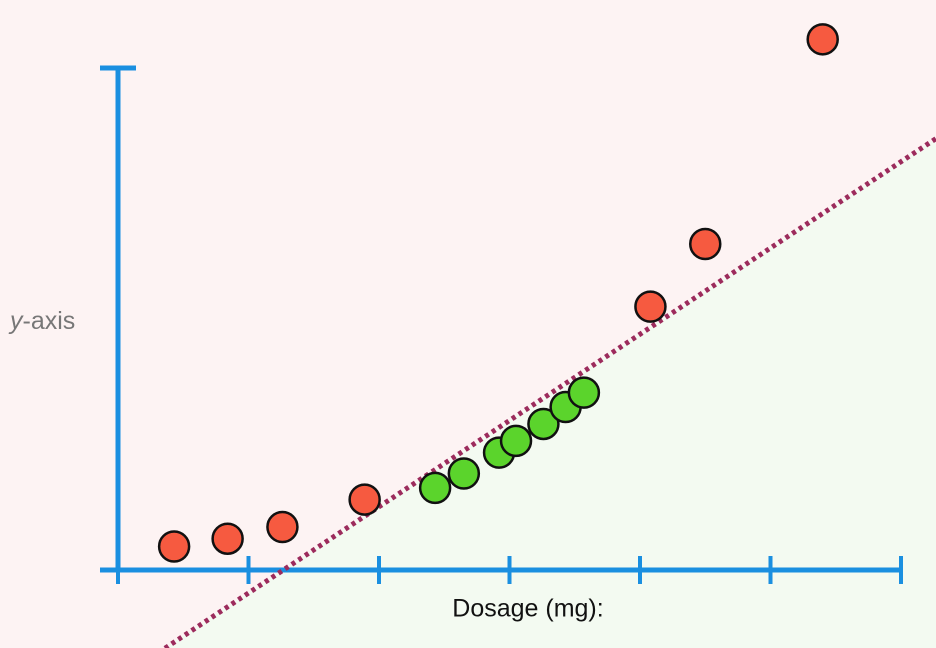 This screenshot has width=936, height=648. I want to click on y-axis-label-var: y, so click(16, 321).